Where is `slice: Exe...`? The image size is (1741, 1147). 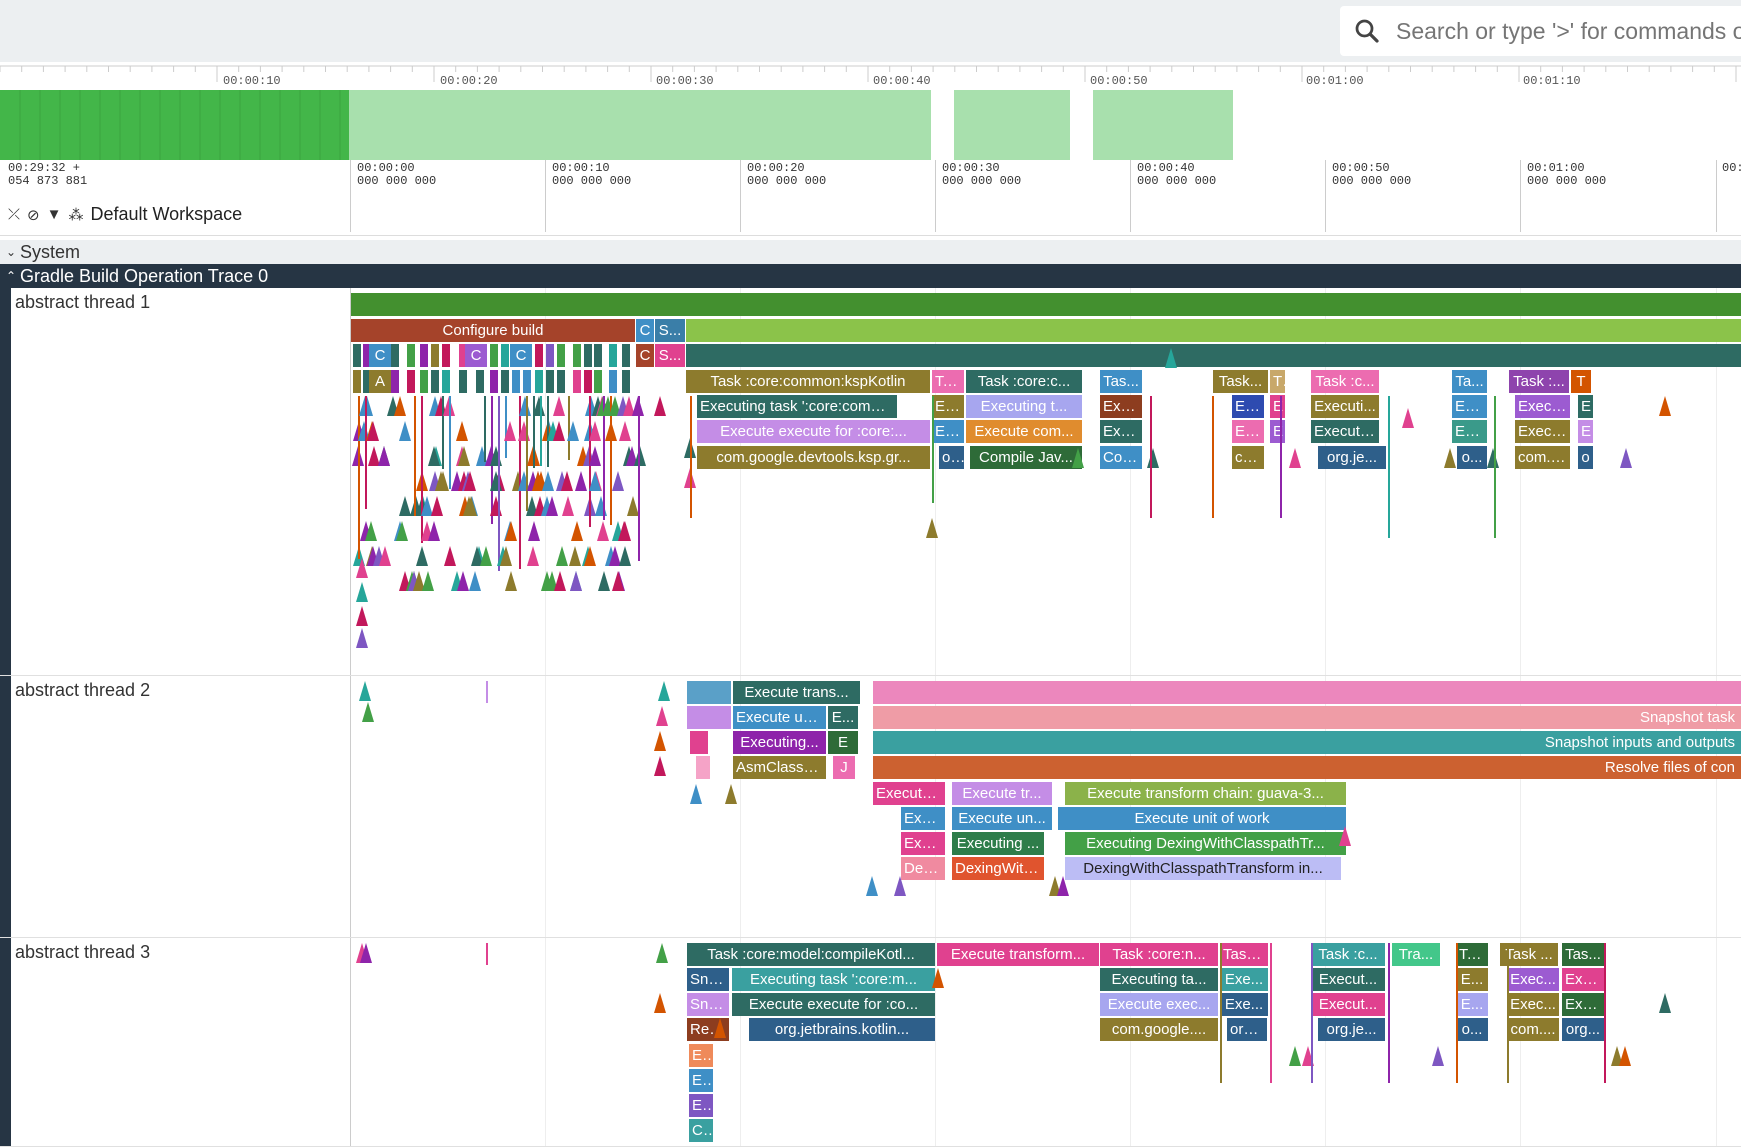
slice: Exe... is located at coordinates (1583, 979).